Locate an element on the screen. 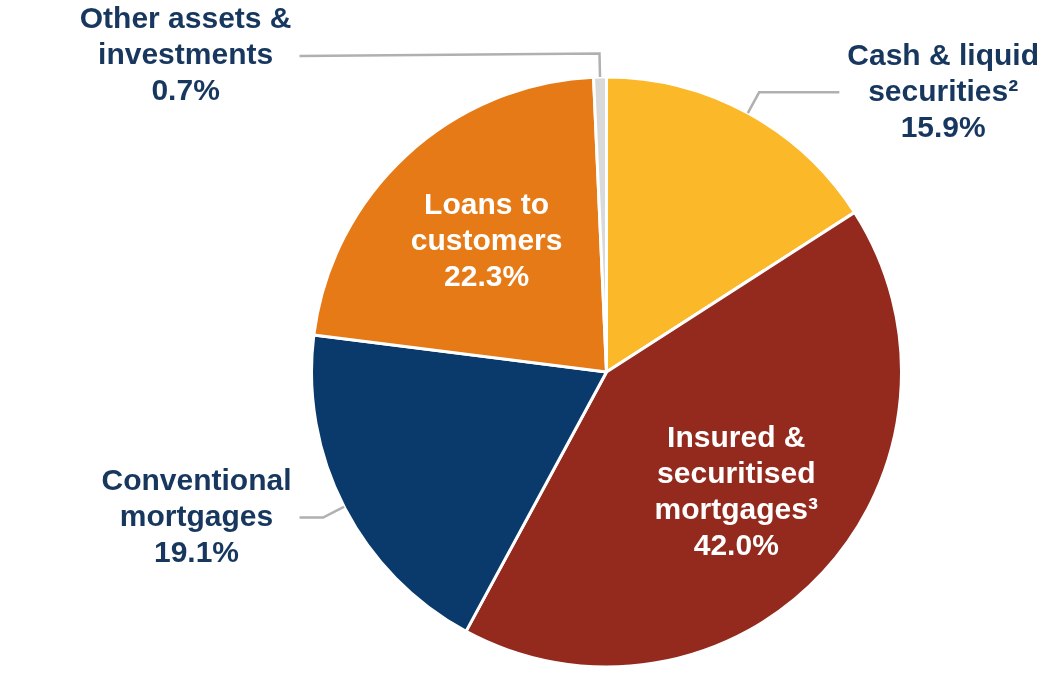 This screenshot has width=1043, height=674. slice-label: Loans to customers is located at coordinates (486, 222).